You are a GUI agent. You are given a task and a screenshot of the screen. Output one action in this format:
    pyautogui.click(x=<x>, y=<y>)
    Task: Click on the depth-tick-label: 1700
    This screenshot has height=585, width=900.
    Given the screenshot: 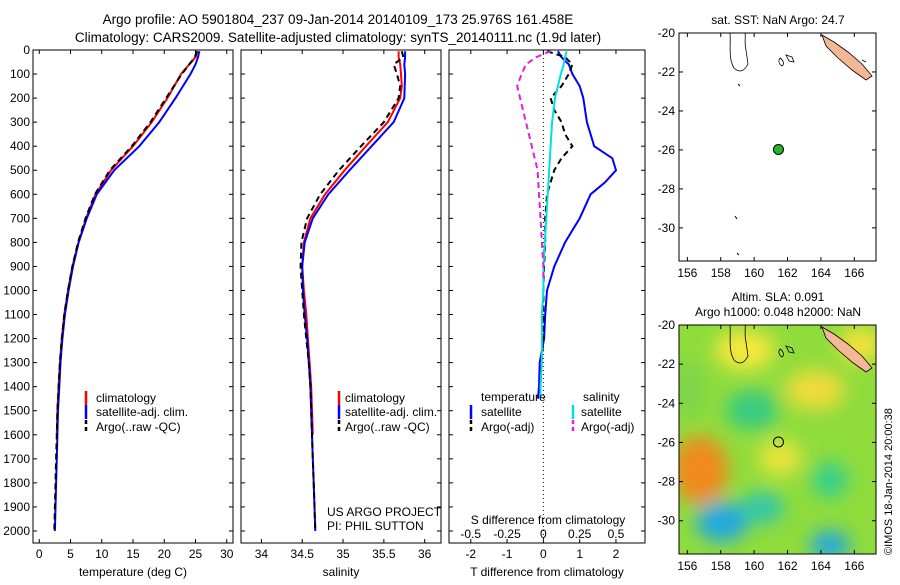 What is the action you would take?
    pyautogui.click(x=16, y=459)
    